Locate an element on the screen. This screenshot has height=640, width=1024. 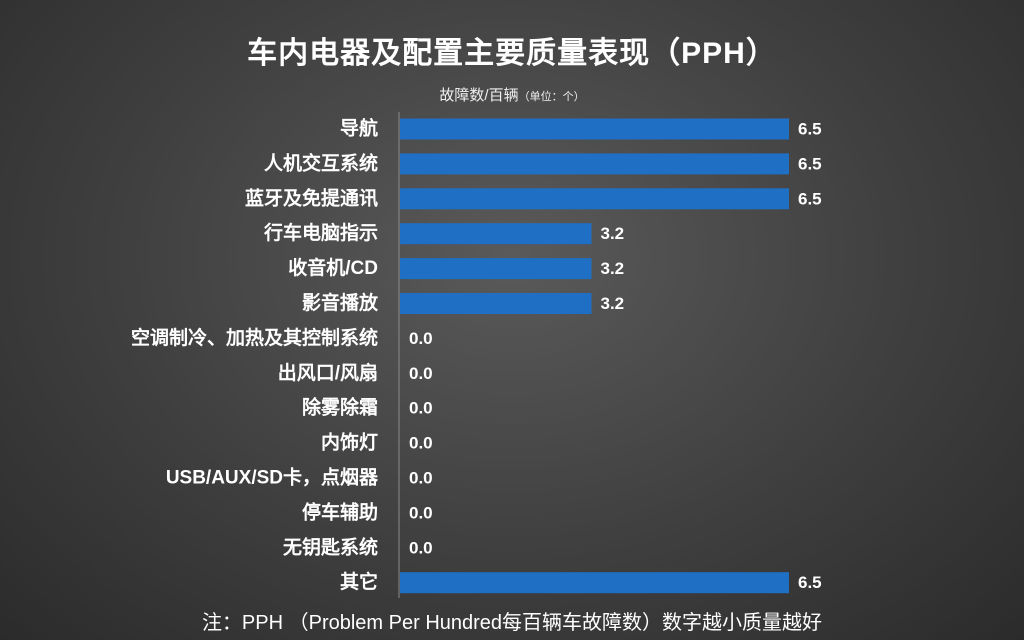
category-label: 收音机/CD is located at coordinates (333, 267).